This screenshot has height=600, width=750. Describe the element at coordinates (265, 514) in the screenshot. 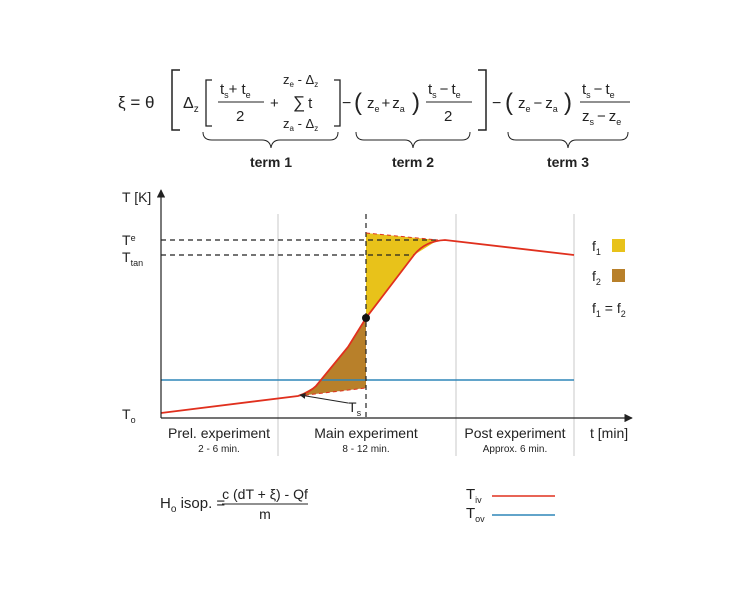

I see `h-isop-denominator: m` at that location.